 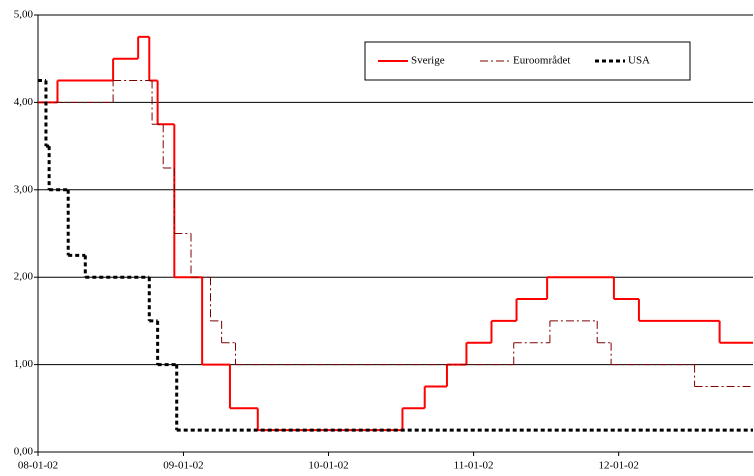 What do you see at coordinates (428, 61) in the screenshot?
I see `legend-label: Sverige` at bounding box center [428, 61].